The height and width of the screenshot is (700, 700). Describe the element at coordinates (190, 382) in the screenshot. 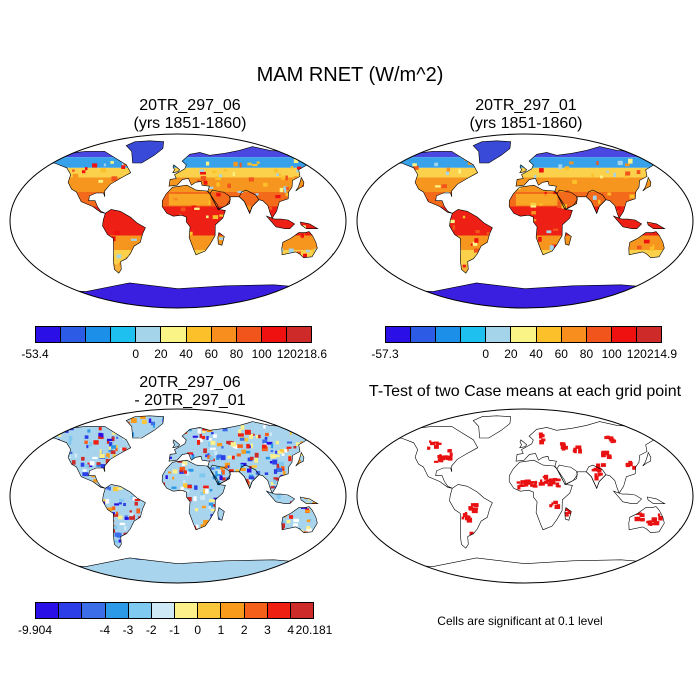

I see `panel-3-title-line1: 20TR_297_06` at that location.